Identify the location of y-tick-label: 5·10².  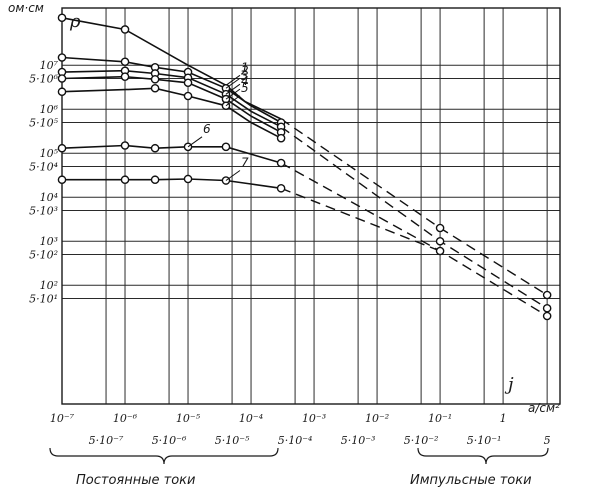
(43, 254).